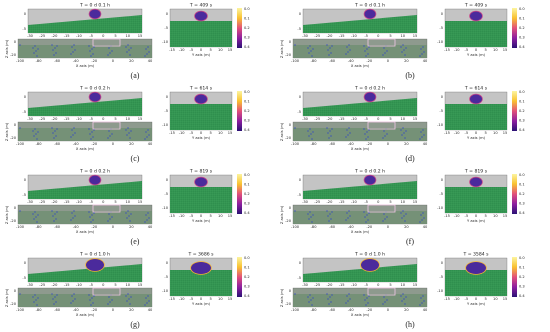  I want to click on x-tick-label: -100, so click(20, 310).